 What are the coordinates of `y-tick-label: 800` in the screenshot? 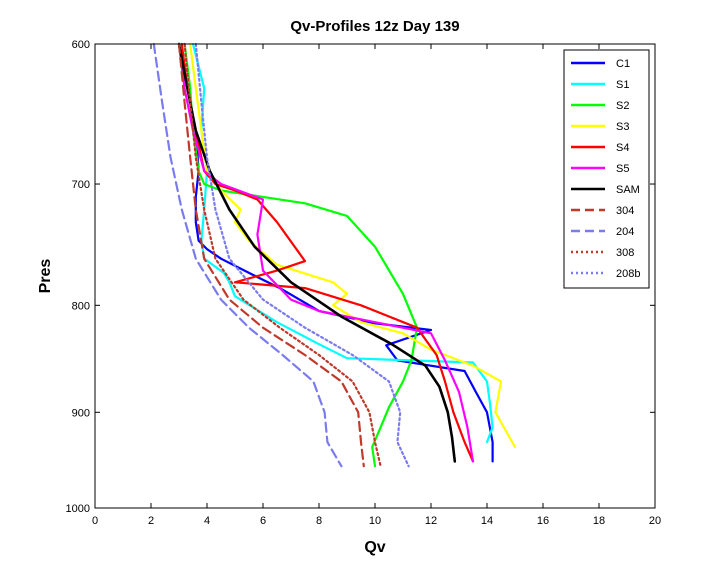 It's located at (81, 306).